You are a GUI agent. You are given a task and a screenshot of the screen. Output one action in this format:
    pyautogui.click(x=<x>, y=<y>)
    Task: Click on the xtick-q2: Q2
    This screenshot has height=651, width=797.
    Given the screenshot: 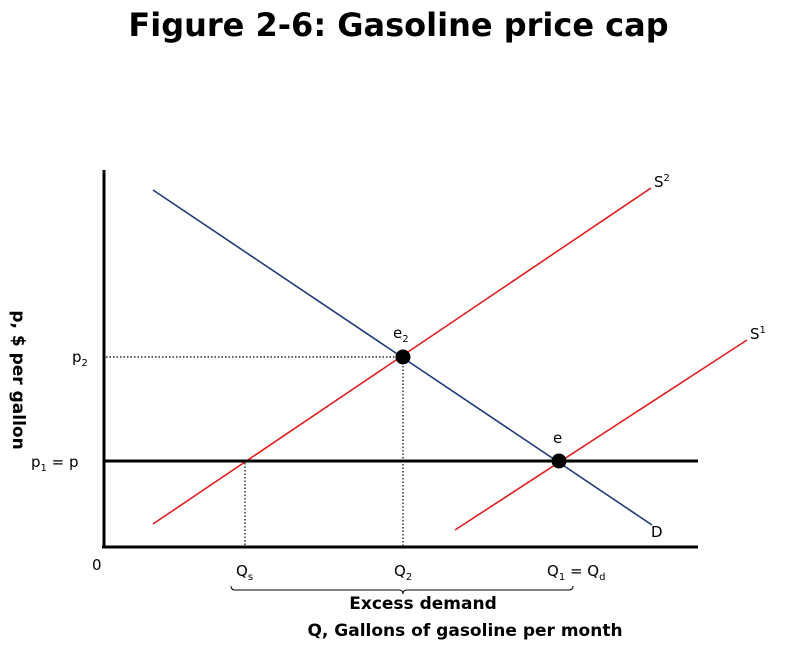 What is the action you would take?
    pyautogui.click(x=403, y=572)
    